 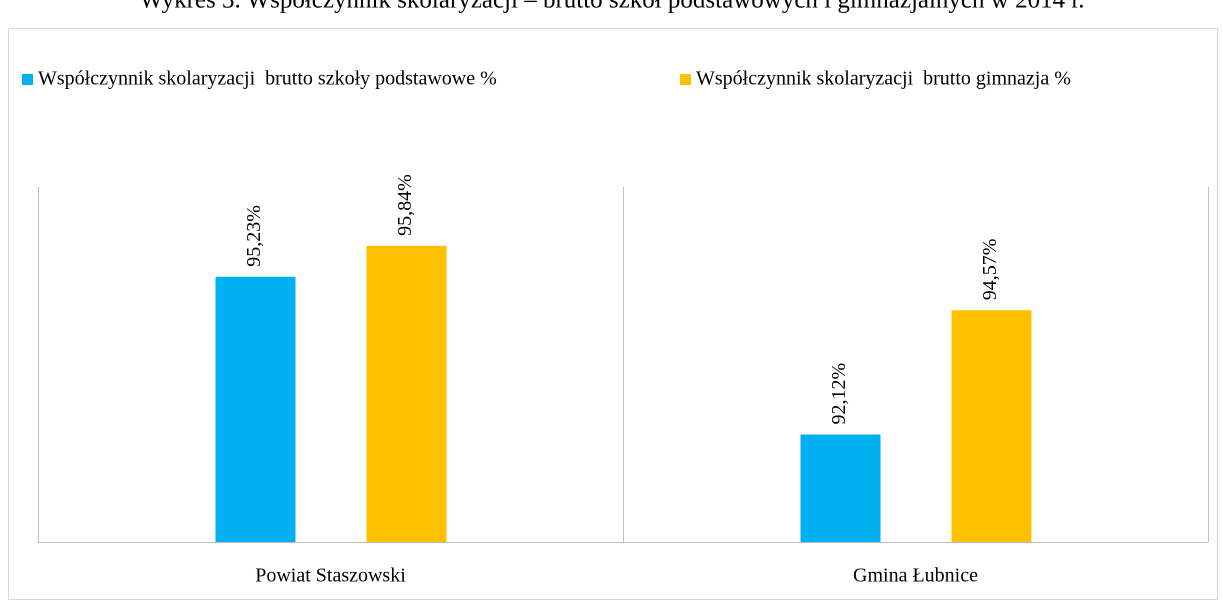 What do you see at coordinates (254, 236) in the screenshot?
I see `data-label: 95,23%` at bounding box center [254, 236].